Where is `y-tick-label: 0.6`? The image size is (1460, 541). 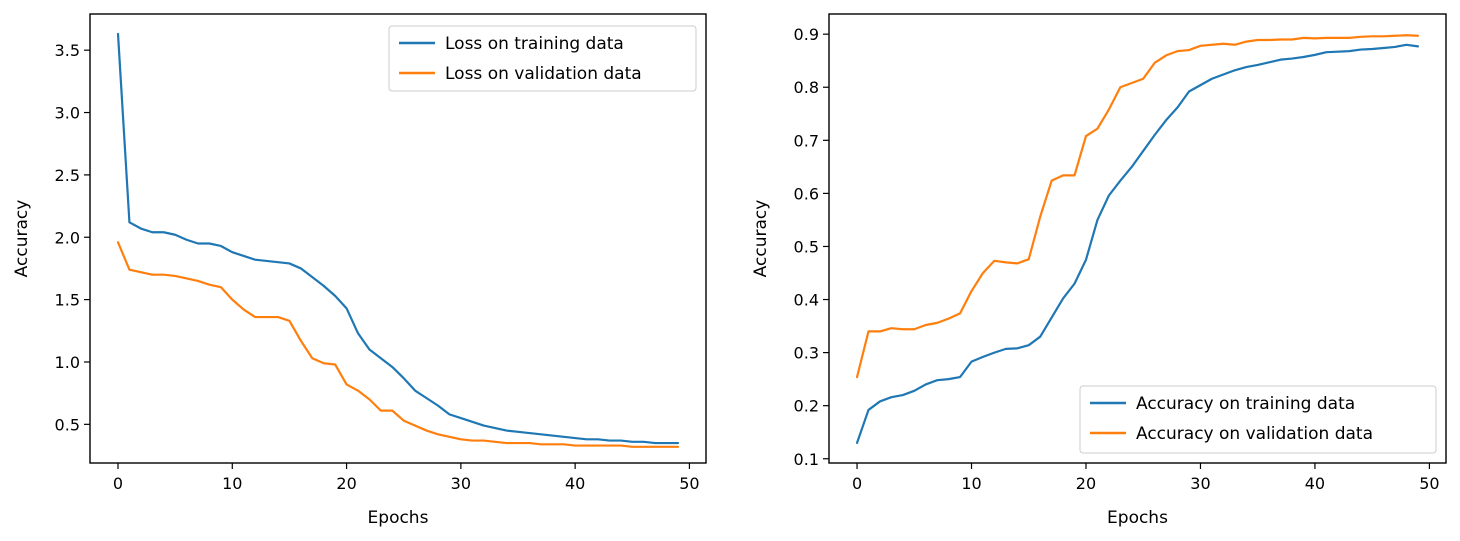 y-tick-label: 0.6 is located at coordinates (806, 193).